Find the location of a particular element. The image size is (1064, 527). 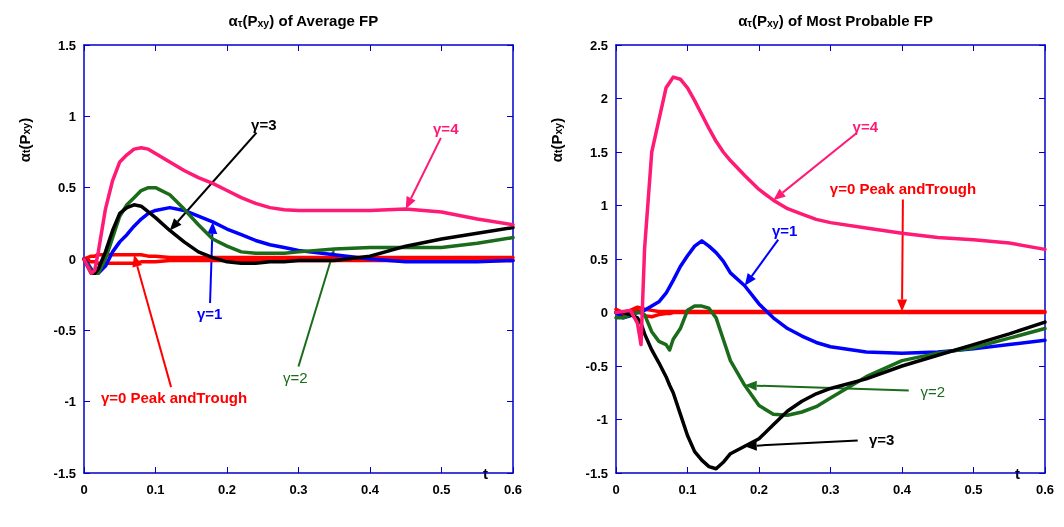

y-tick-label: 2 is located at coordinates (604, 98).